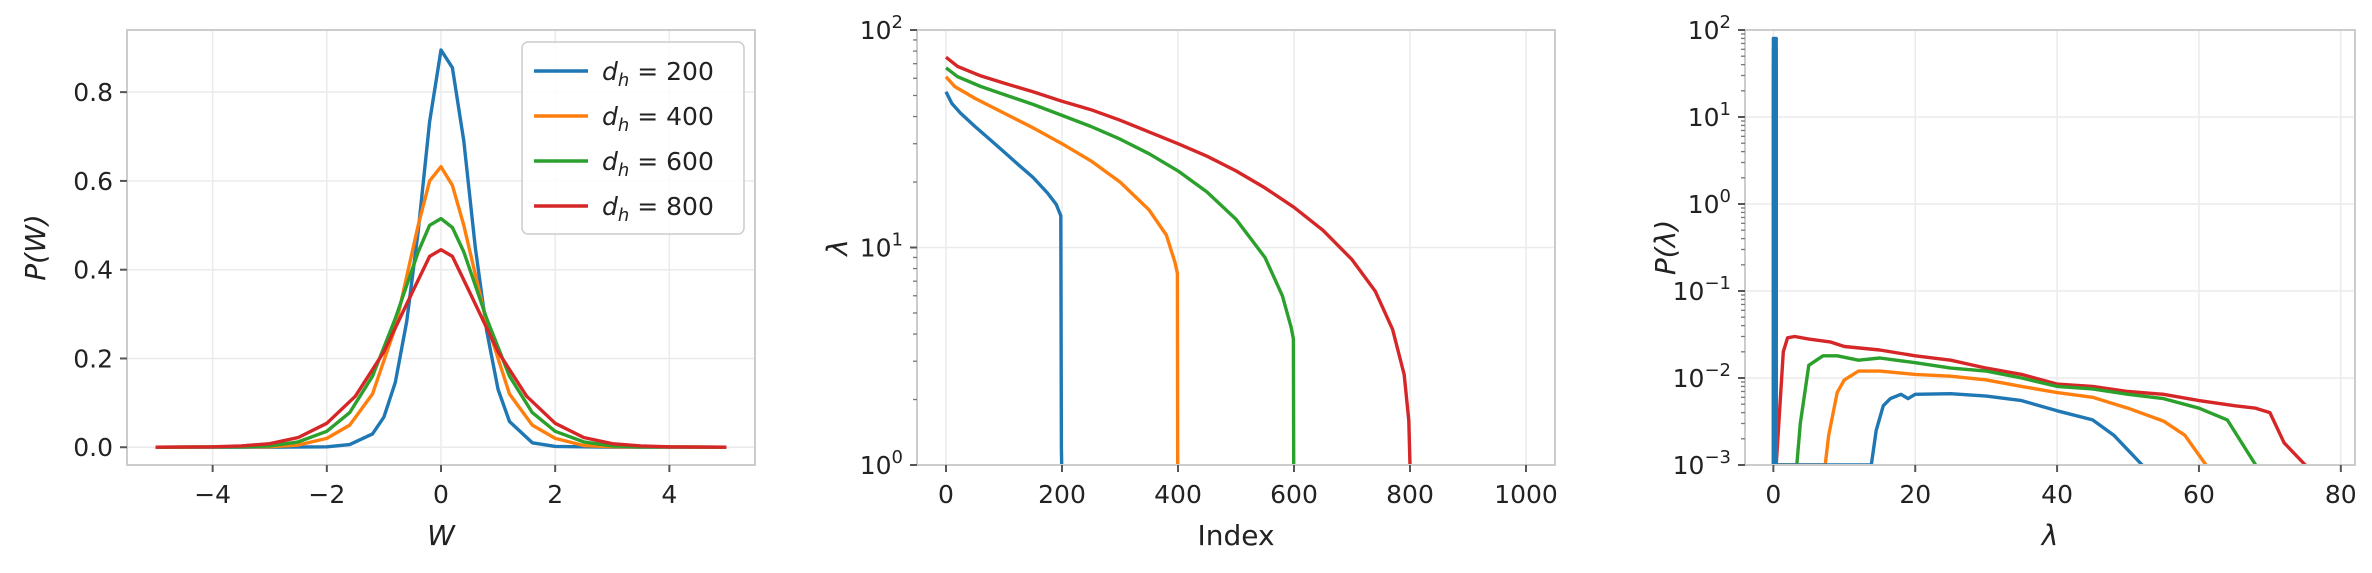 Image resolution: width=2372 pixels, height=573 pixels. I want to click on x-axis-label: W, so click(441, 535).